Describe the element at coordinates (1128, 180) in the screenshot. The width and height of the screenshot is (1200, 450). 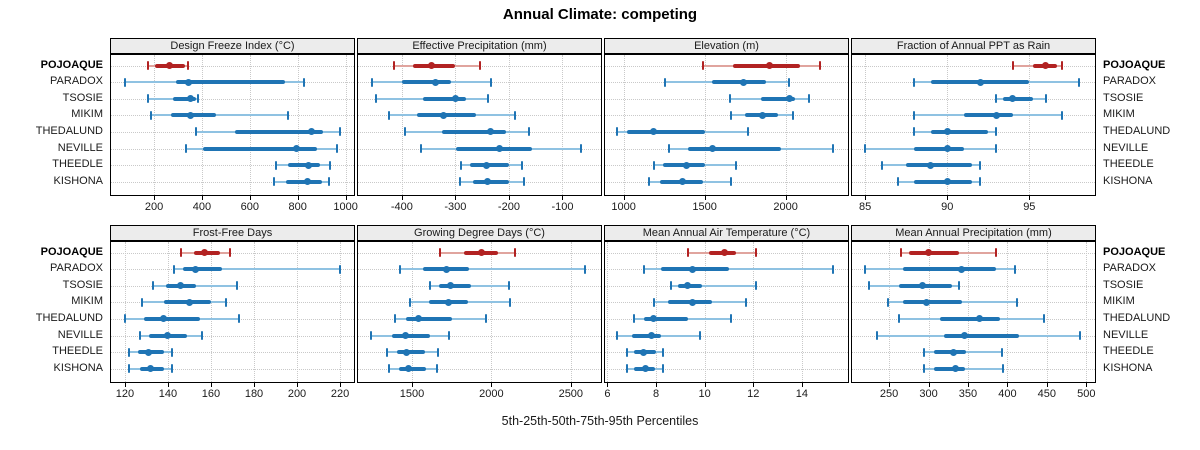
I see `row-label-right-kishona: KISHONA` at that location.